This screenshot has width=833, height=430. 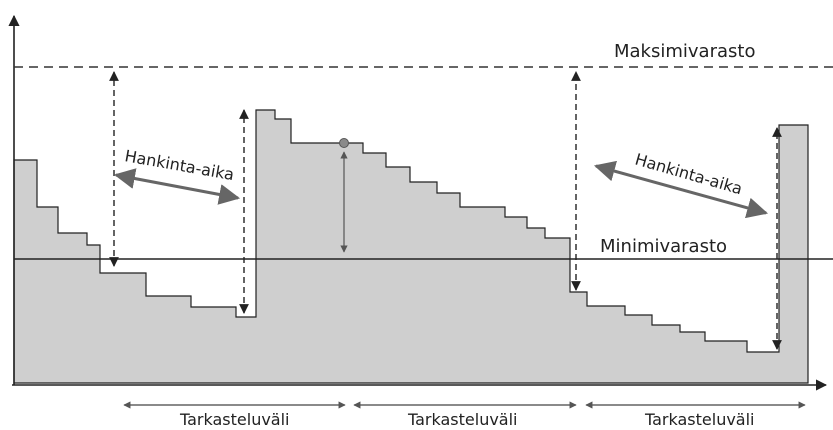 I want to click on min-stock-label: Minimivarasto, so click(x=663, y=246).